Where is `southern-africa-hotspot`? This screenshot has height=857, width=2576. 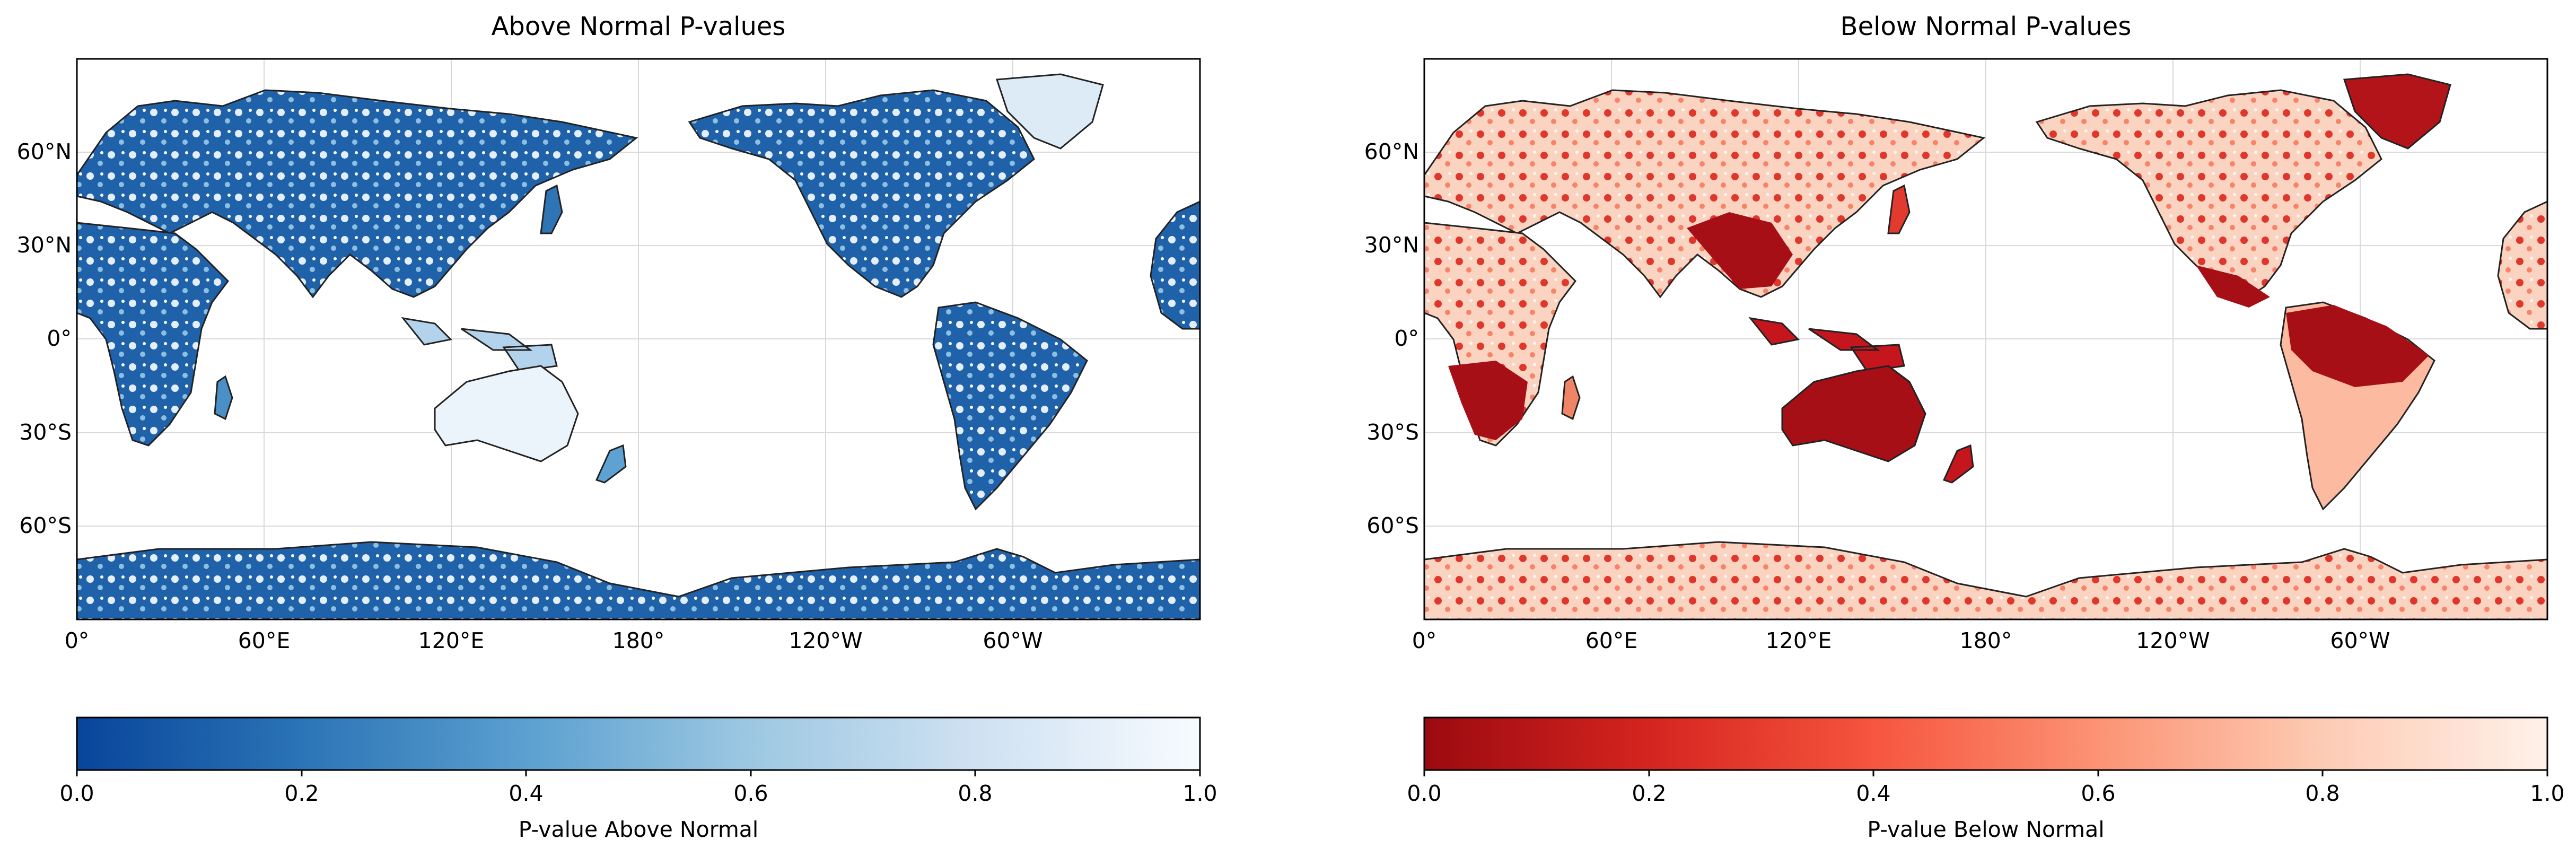 southern-africa-hotspot is located at coordinates (1488, 400).